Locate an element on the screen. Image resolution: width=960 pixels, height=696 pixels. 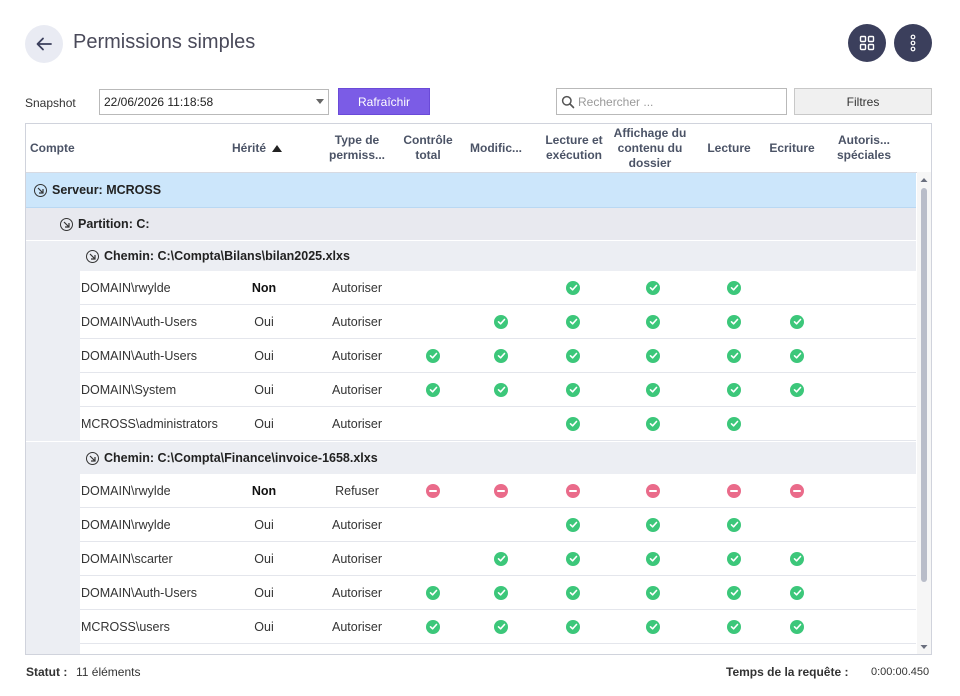
refresh-button: Rafraîchir is located at coordinates (384, 101).